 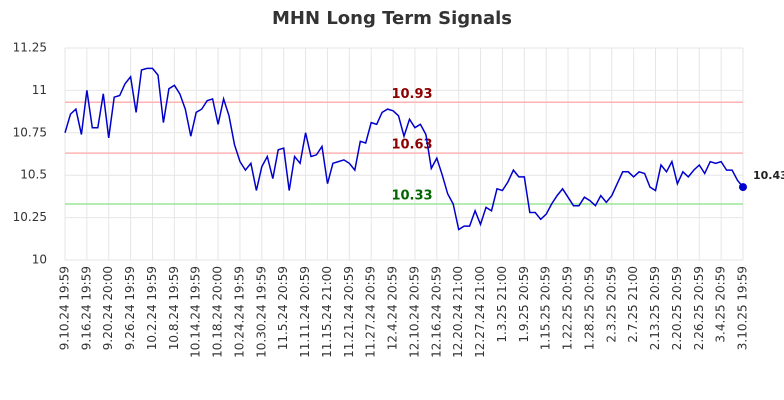 I want to click on x-tick-label: 1.15.25 20:59, so click(x=546, y=308).